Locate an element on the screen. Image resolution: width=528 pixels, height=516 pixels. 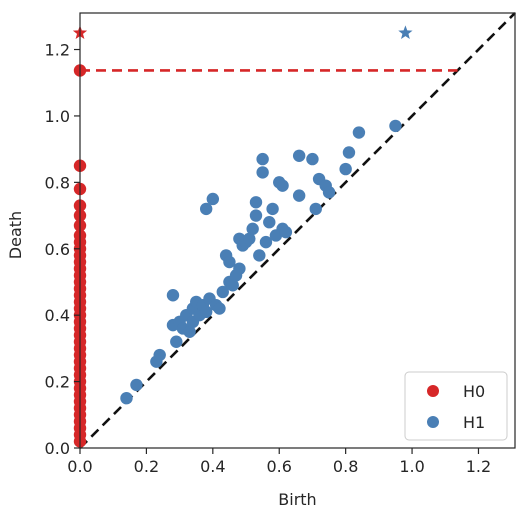
legend-marker-h0 is located at coordinates (433, 391).